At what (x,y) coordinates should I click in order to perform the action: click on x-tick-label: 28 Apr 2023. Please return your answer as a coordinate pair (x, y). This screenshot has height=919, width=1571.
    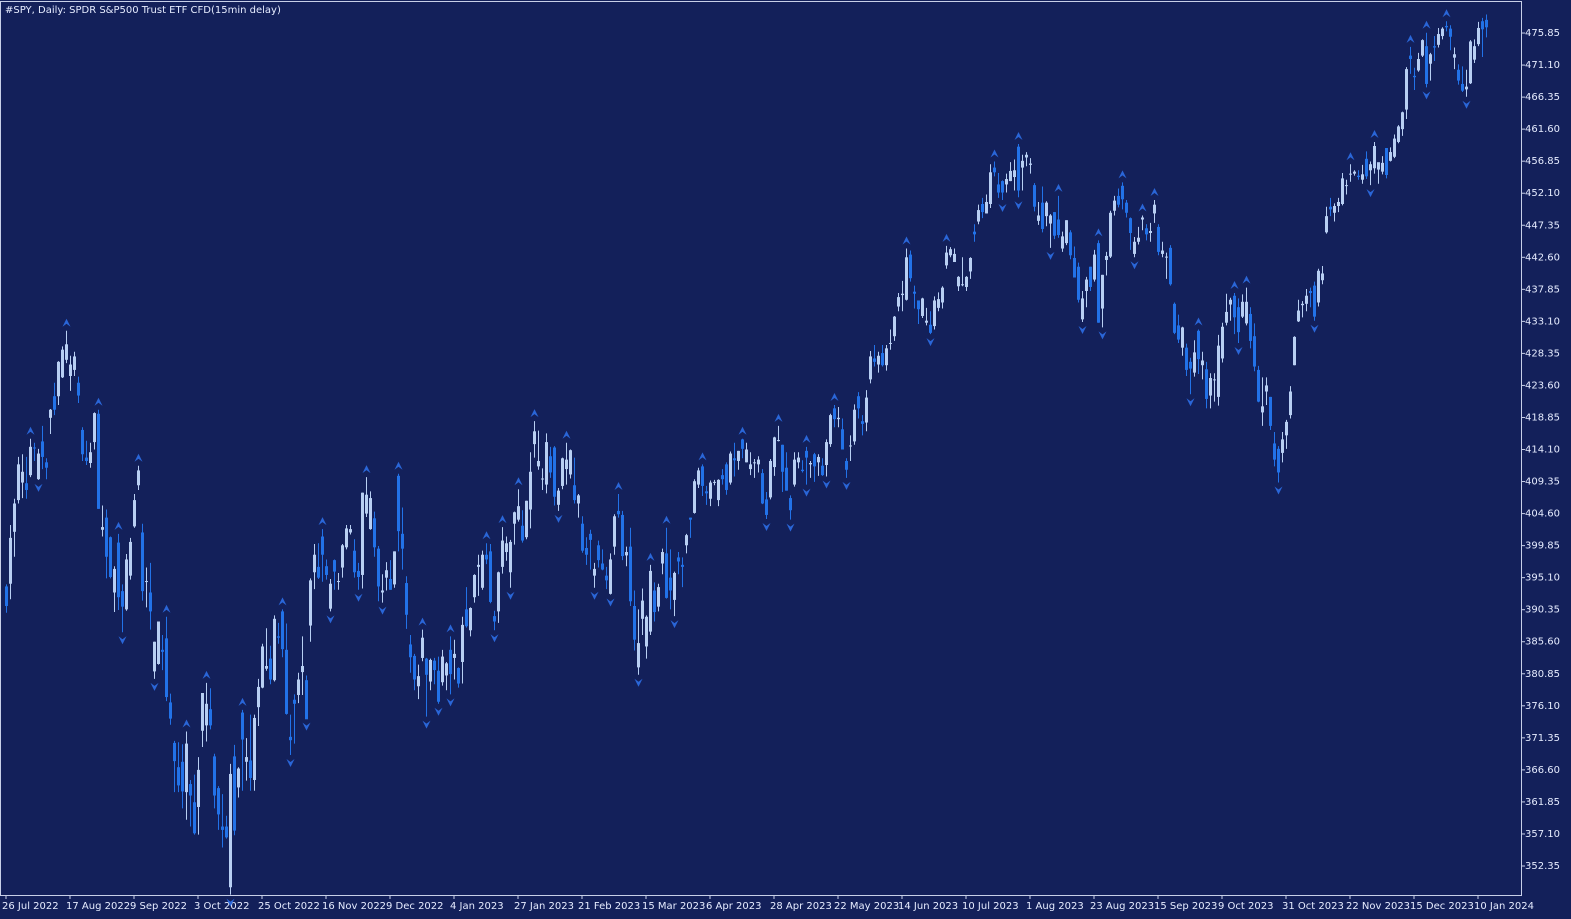
    Looking at the image, I should click on (801, 906).